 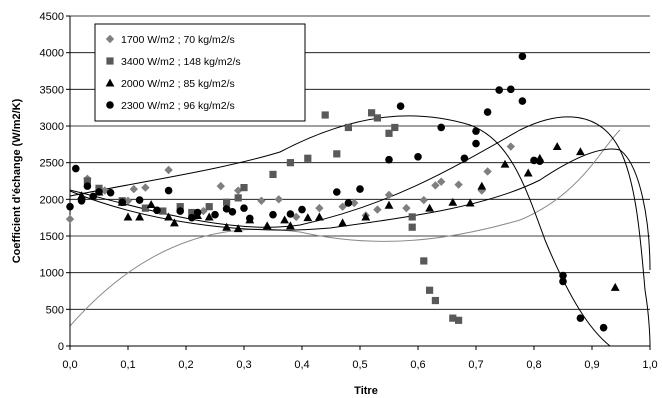 What do you see at coordinates (55, 182) in the screenshot?
I see `y-tick-labels: 0 500 1000 1500 2000 2500 3000 3500 4000 4500` at bounding box center [55, 182].